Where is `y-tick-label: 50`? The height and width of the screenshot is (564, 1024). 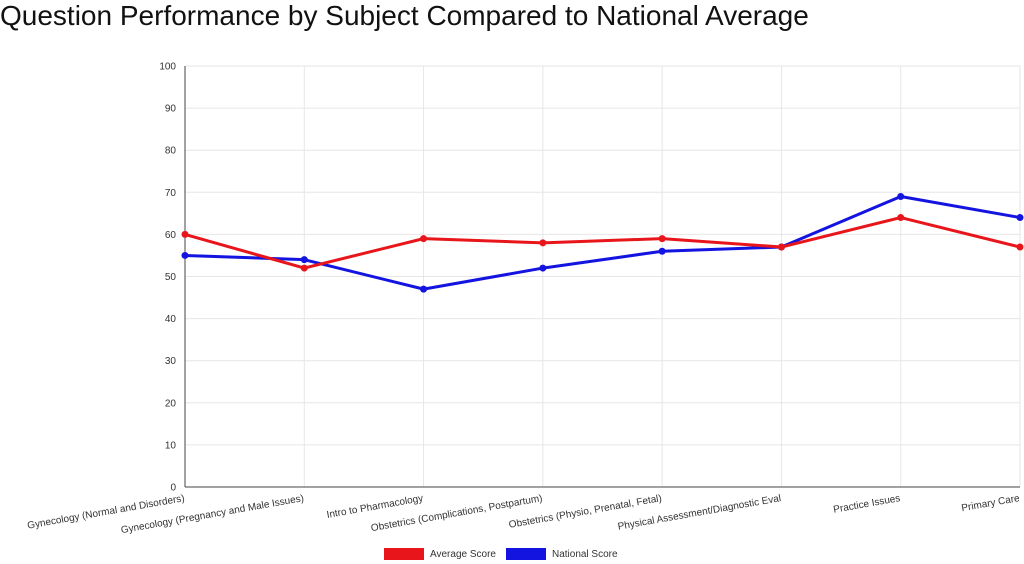 y-tick-label: 50 is located at coordinates (171, 277).